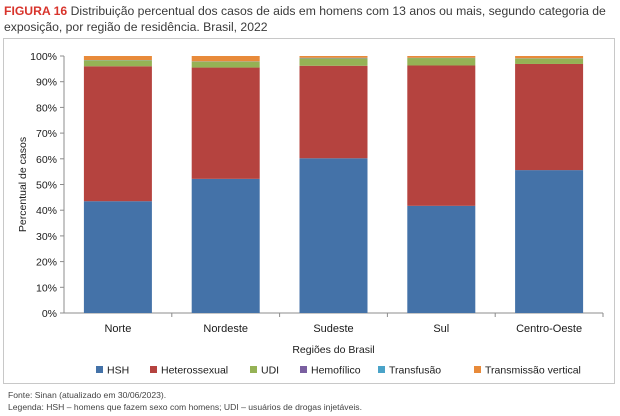 This screenshot has width=620, height=416. What do you see at coordinates (549, 329) in the screenshot?
I see `x-tick-label: Centro-Oeste` at bounding box center [549, 329].